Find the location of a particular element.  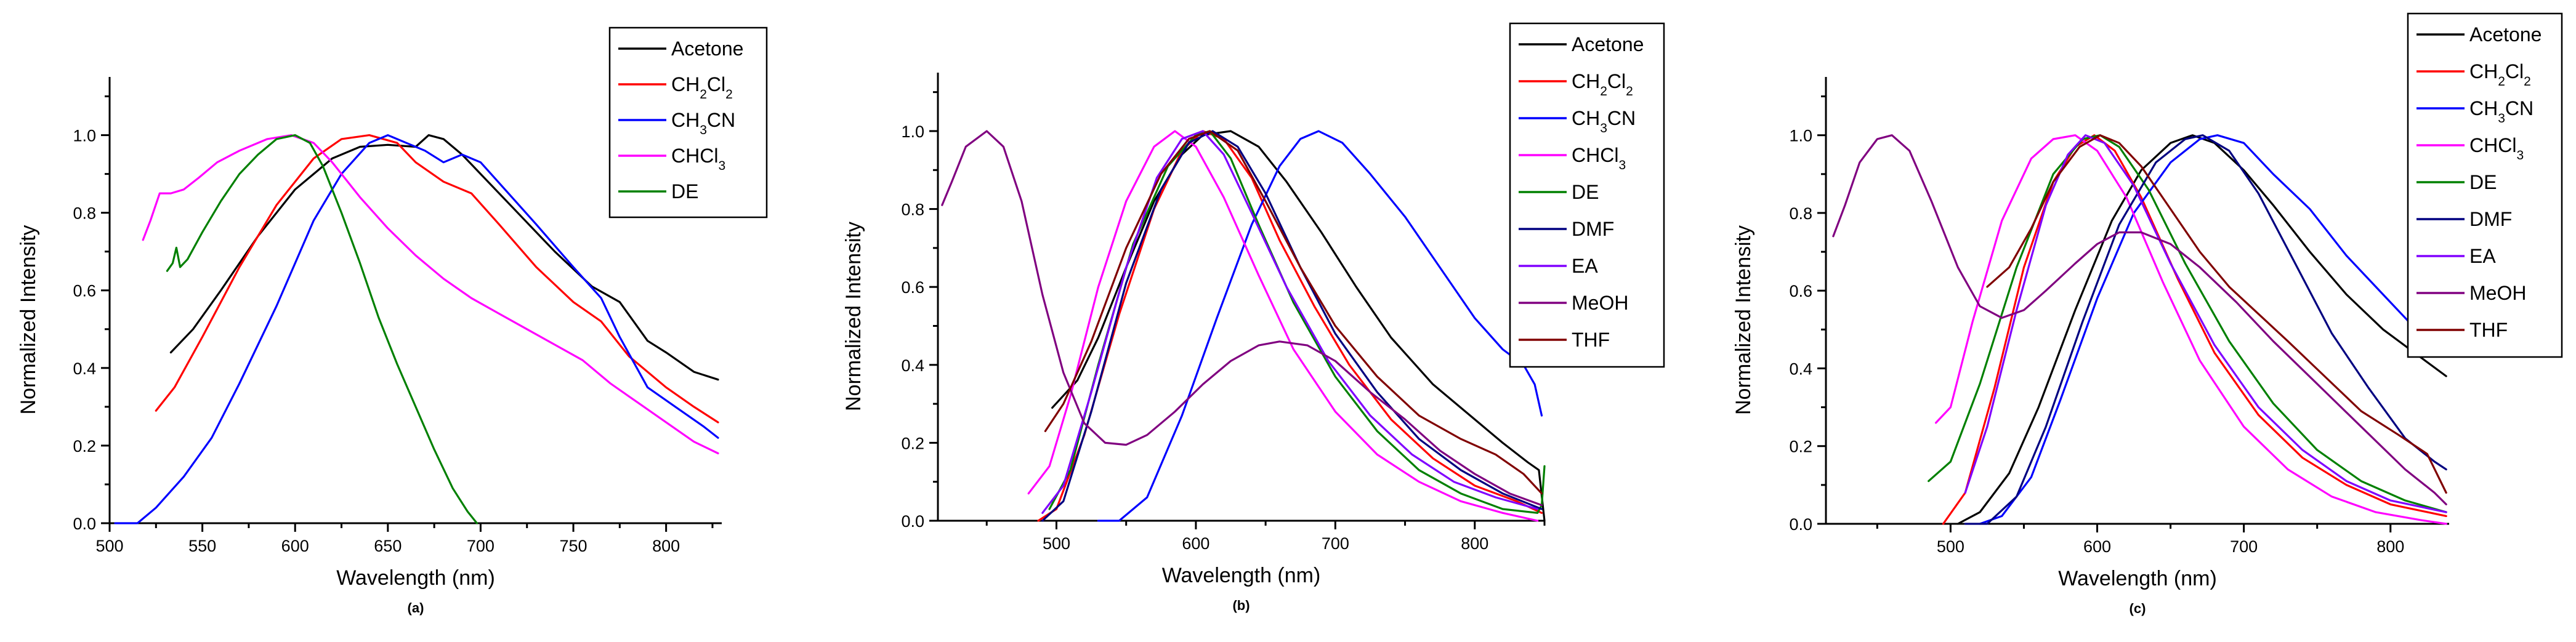

panel-label: (c) is located at coordinates (2138, 608).